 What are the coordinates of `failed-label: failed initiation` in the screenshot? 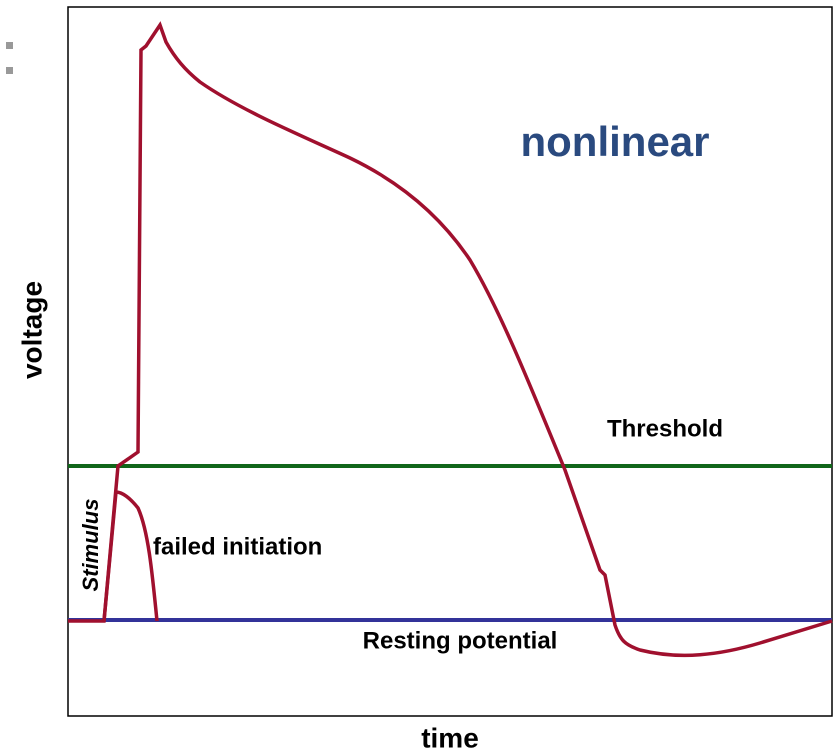 It's located at (237, 546).